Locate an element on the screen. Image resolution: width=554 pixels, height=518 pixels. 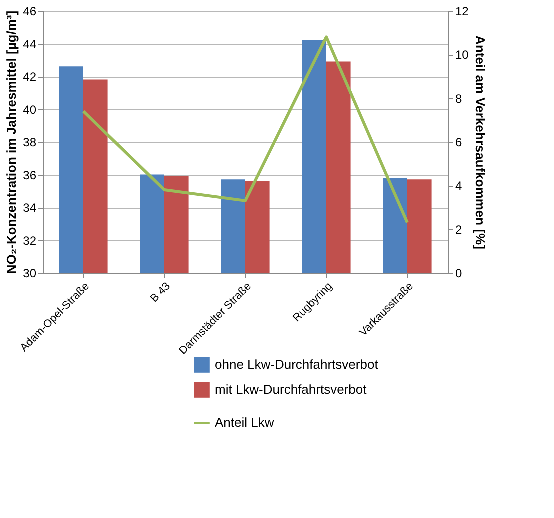
y-tick-label: 44 is located at coordinates (30, 44).